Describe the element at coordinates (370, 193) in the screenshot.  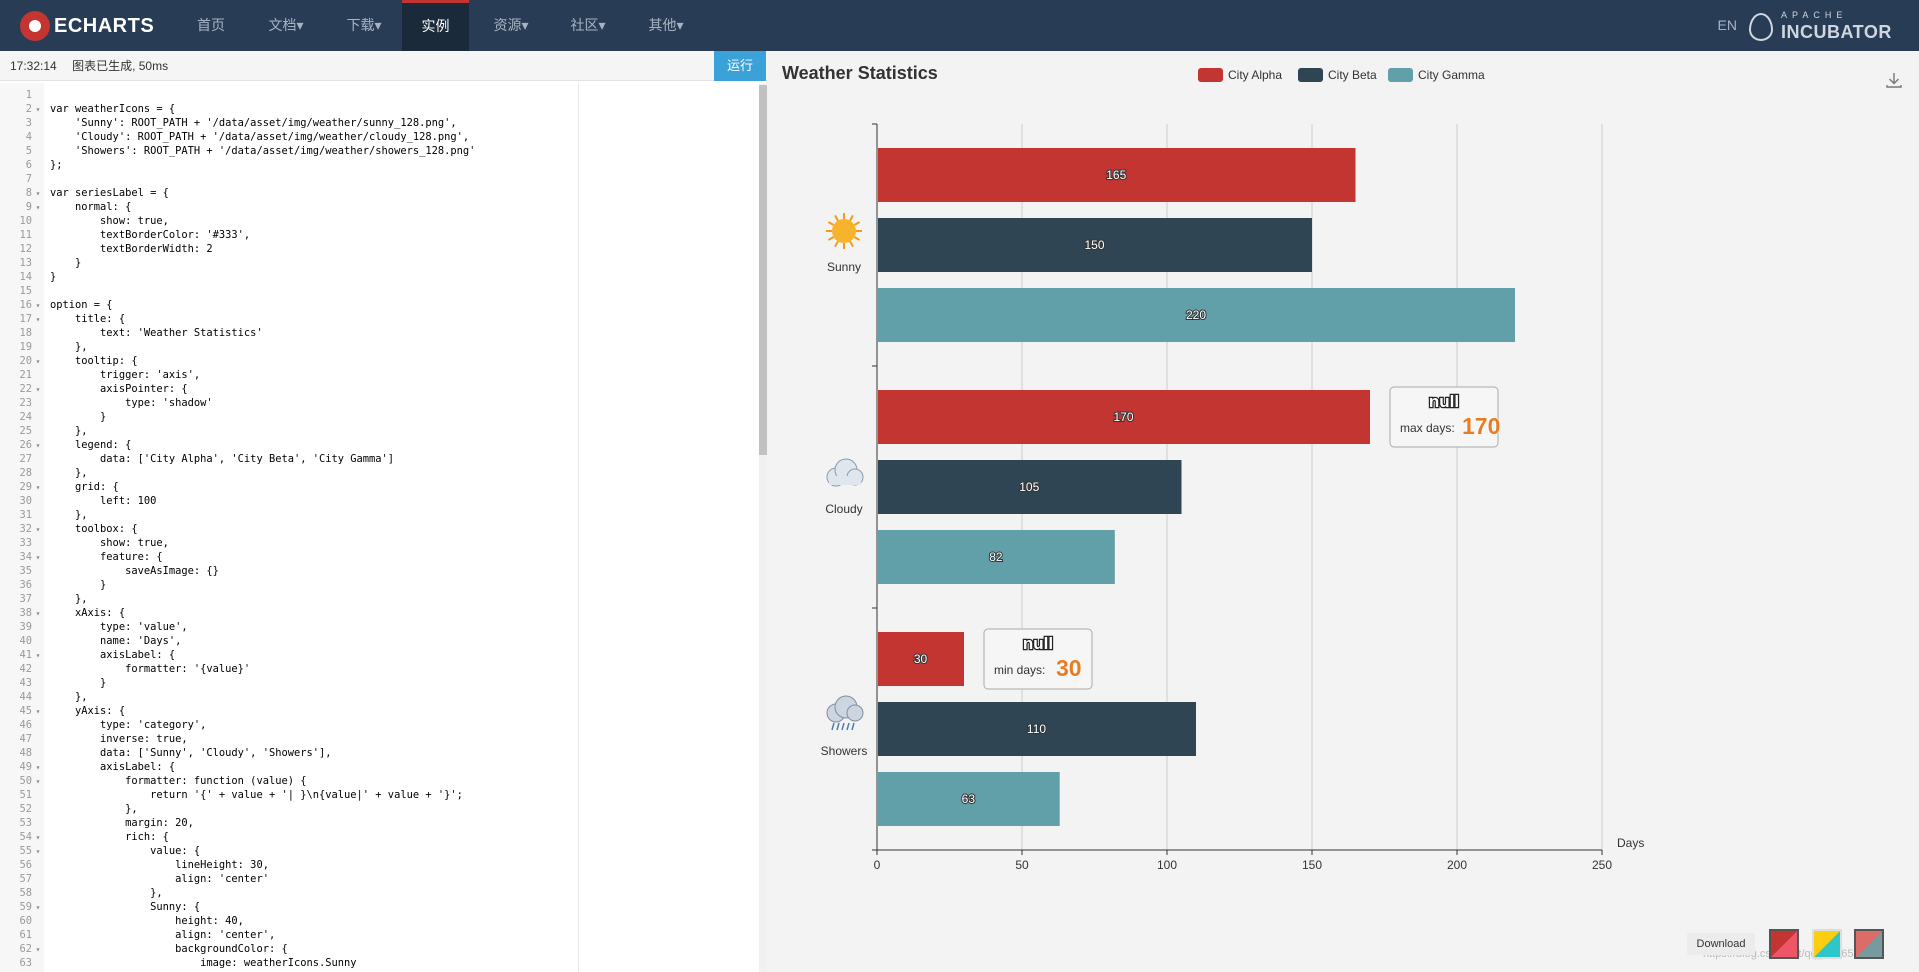
I see `code-line: 8 ▾ var seriesLabel = {` at that location.